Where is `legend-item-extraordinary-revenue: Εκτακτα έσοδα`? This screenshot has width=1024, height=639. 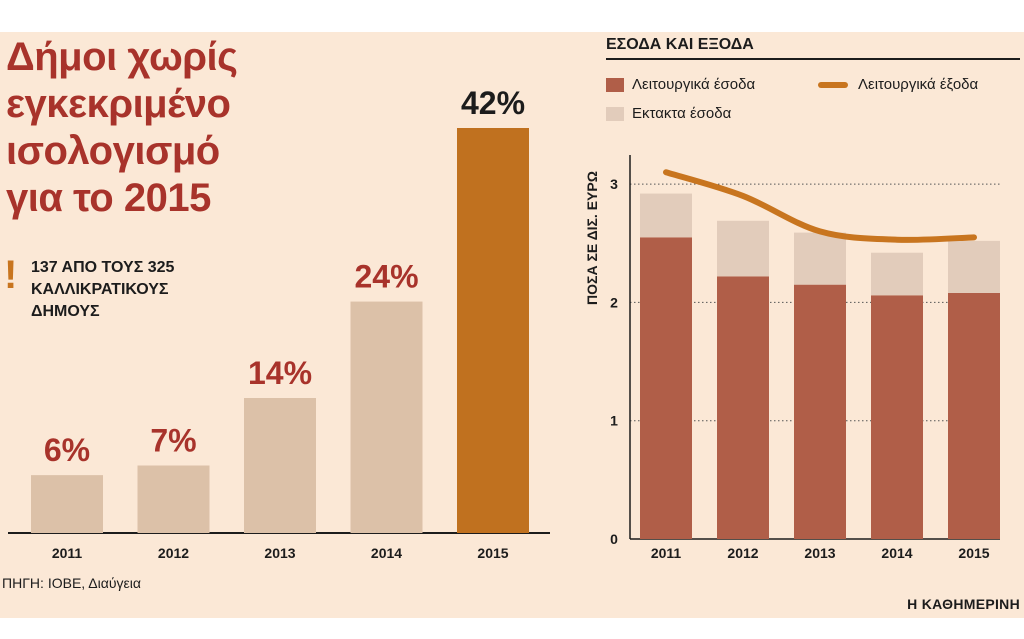
legend-item-extraordinary-revenue: Εκτακτα έσοδα is located at coordinates (668, 113).